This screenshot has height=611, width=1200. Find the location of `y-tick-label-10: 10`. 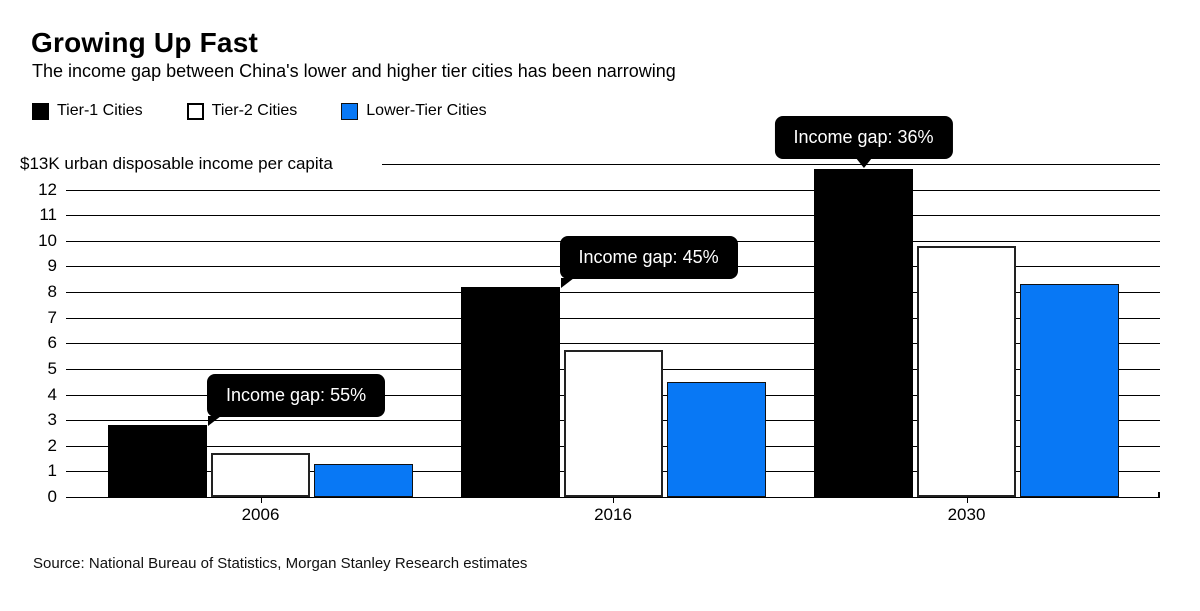

y-tick-label-10: 10 is located at coordinates (47, 240).